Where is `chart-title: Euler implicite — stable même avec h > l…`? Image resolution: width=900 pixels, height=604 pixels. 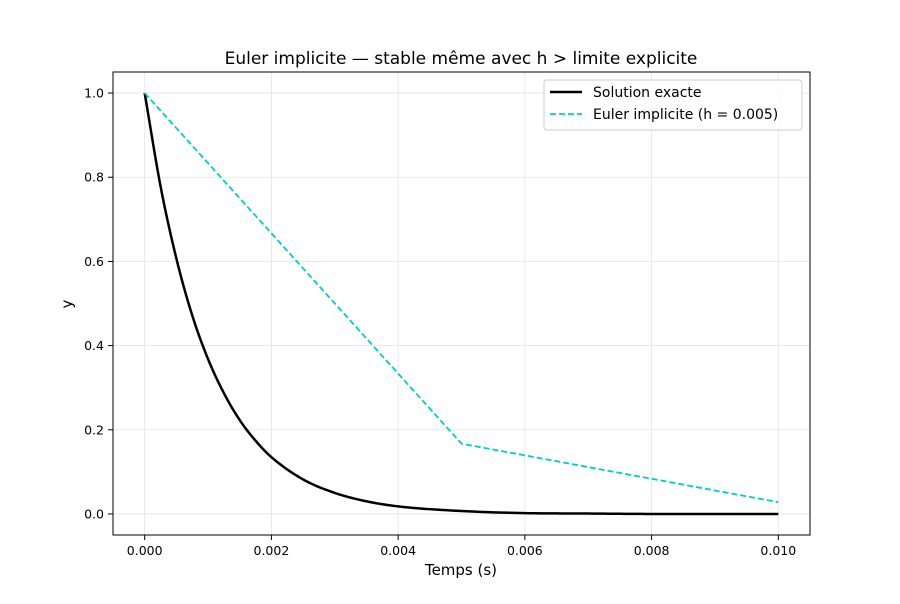 chart-title: Euler implicite — stable même avec h > l… is located at coordinates (461, 59).